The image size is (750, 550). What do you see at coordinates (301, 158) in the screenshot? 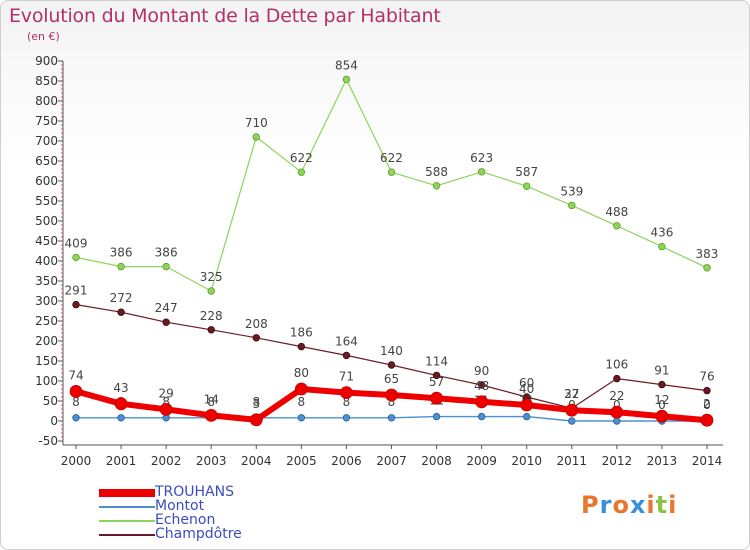
I see `echenon-data-label: 622` at bounding box center [301, 158].